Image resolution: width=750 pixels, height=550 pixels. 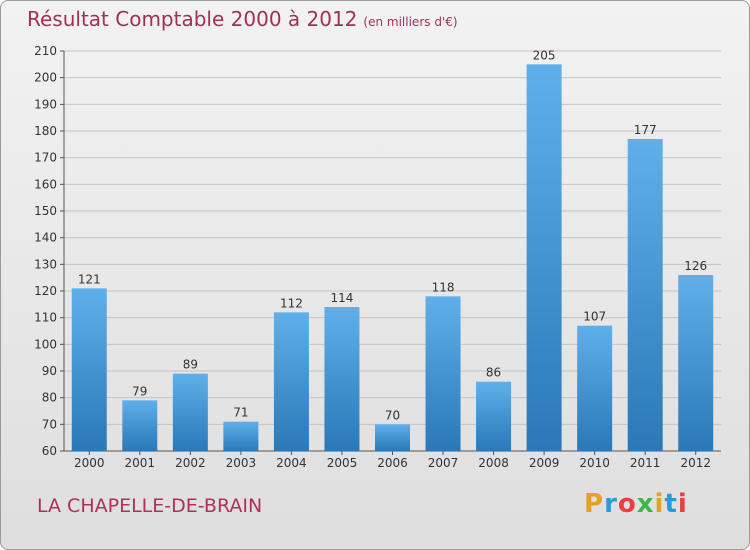 What do you see at coordinates (240, 413) in the screenshot?
I see `bar-value-label: 71` at bounding box center [240, 413].